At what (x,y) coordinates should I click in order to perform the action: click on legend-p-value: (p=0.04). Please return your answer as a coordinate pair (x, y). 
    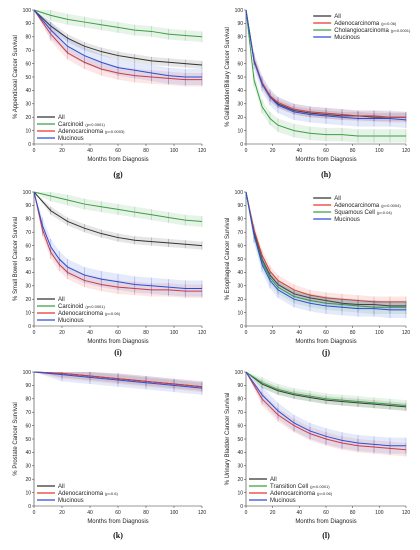
    Looking at the image, I should click on (385, 212).